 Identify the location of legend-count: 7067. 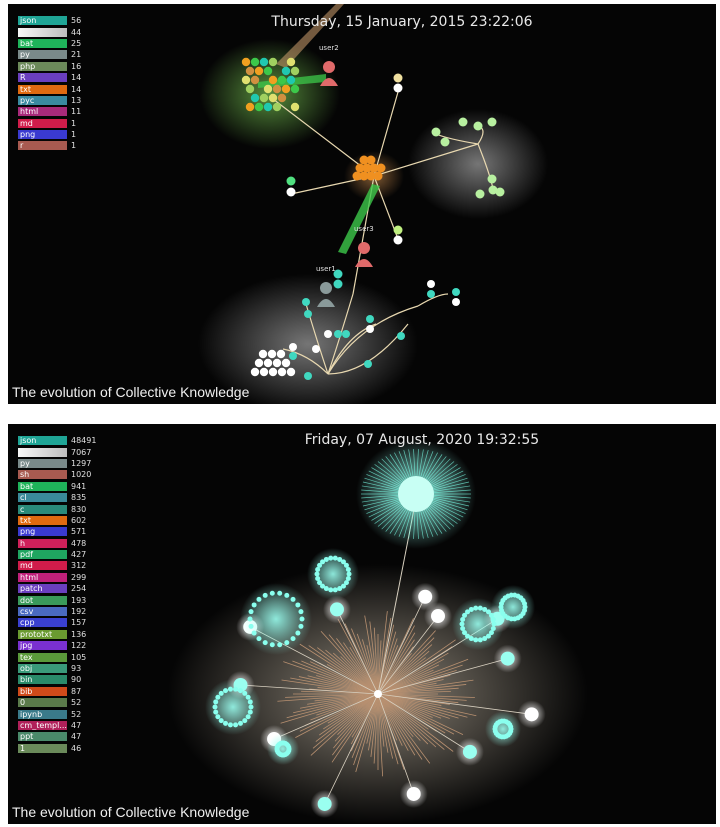
(81, 452).